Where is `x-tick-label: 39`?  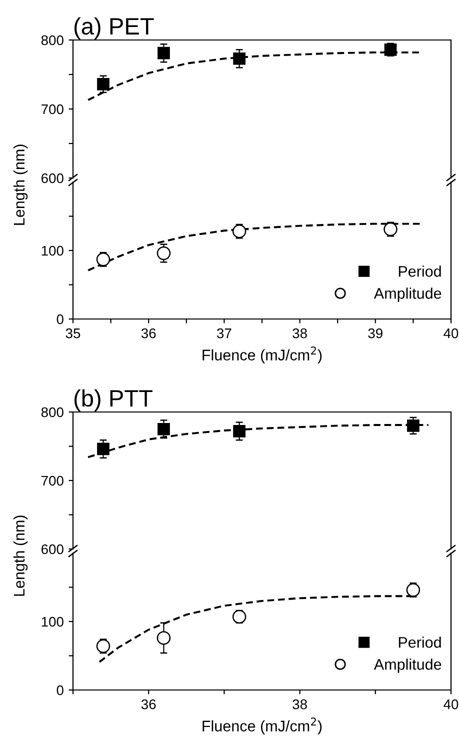 x-tick-label: 39 is located at coordinates (375, 333).